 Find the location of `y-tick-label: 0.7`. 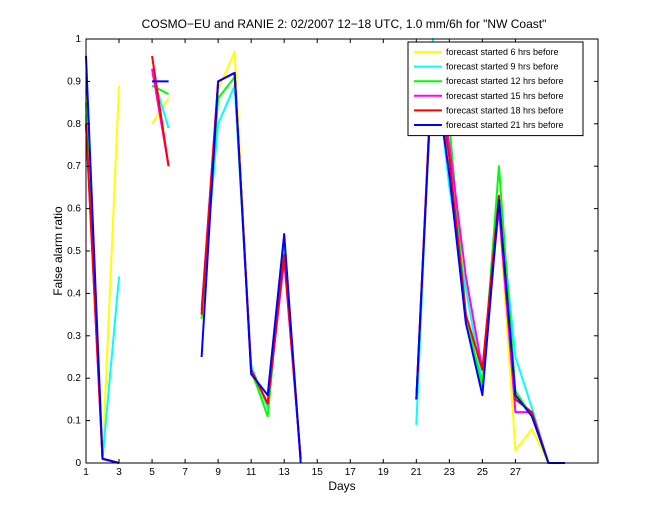

y-tick-label: 0.7 is located at coordinates (74, 166).